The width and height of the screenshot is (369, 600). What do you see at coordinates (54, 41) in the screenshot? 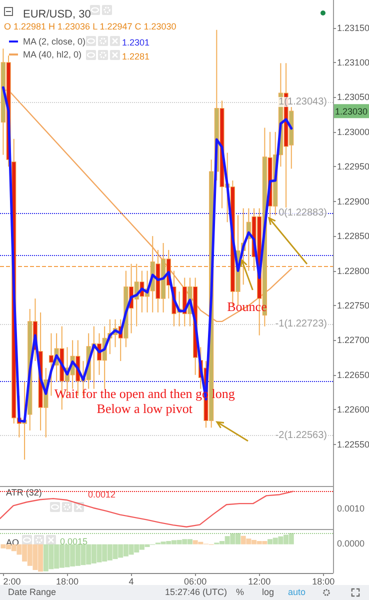
I see `legend-label: MA (2, close, 0)` at bounding box center [54, 41].